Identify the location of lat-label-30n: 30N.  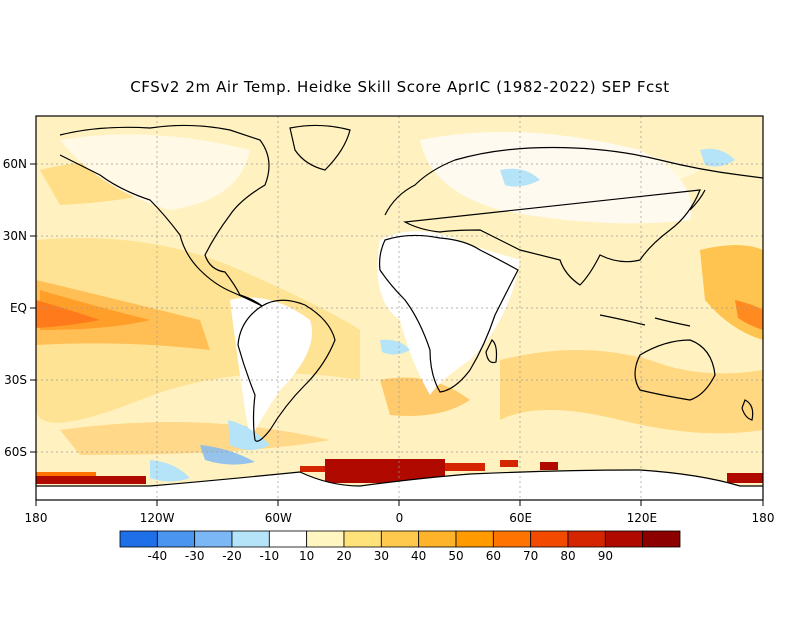
(15, 236).